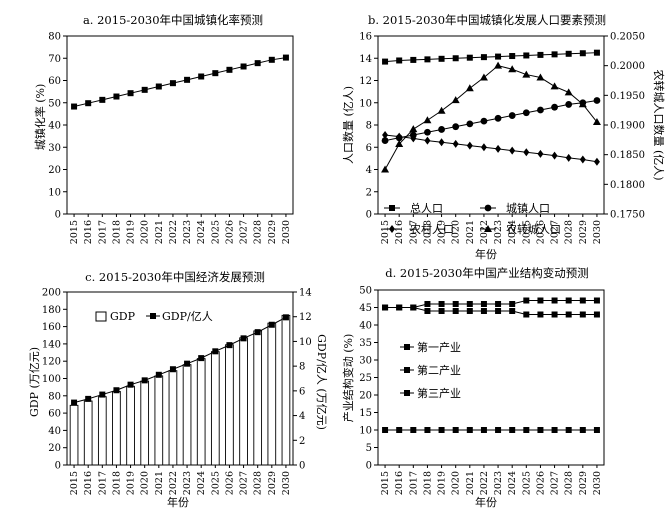  I want to click on chart-b-x-tick-label: 2017, so click(413, 232).